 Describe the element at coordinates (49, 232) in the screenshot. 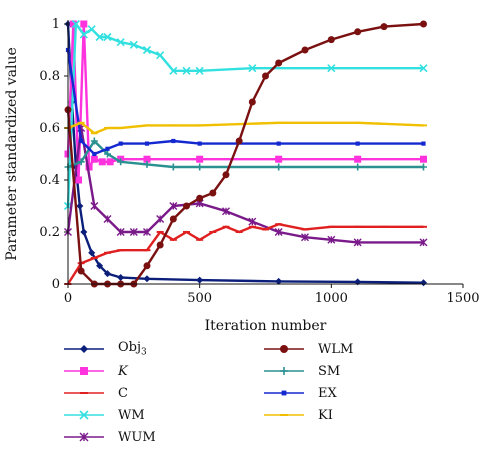

I see `y-tick-label: 0.2` at that location.